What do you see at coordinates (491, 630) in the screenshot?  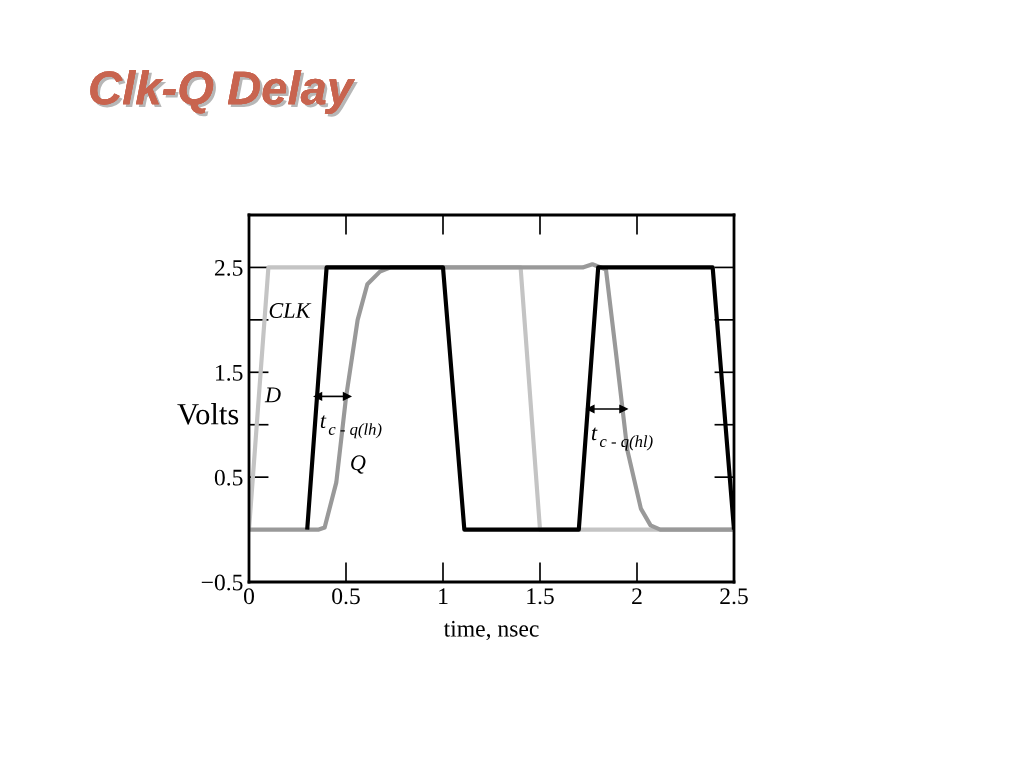 I see `x-axis-title: time, nsec` at bounding box center [491, 630].